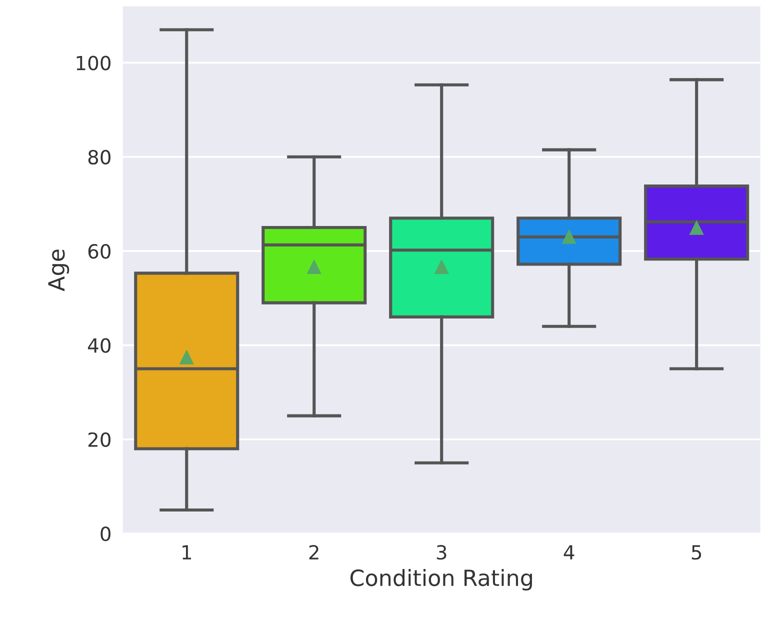  I want to click on x-axis-title: Condition Rating, so click(441, 580).